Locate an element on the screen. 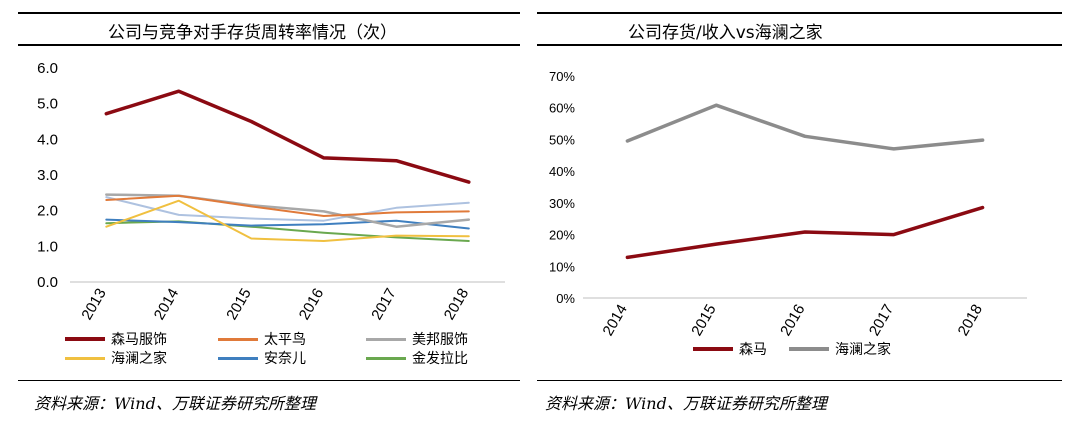  right-chart-title: 公司存货/收入vs海澜之家 is located at coordinates (725, 33).